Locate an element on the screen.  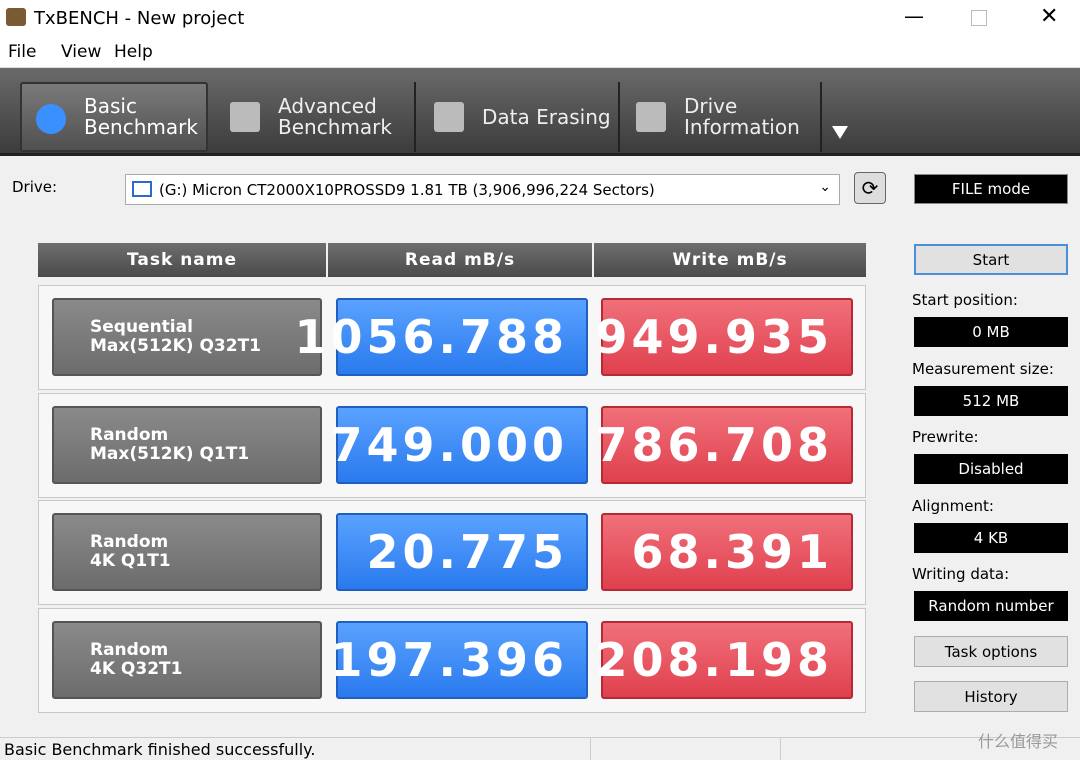
field-label: Alignment: is located at coordinates (953, 505).